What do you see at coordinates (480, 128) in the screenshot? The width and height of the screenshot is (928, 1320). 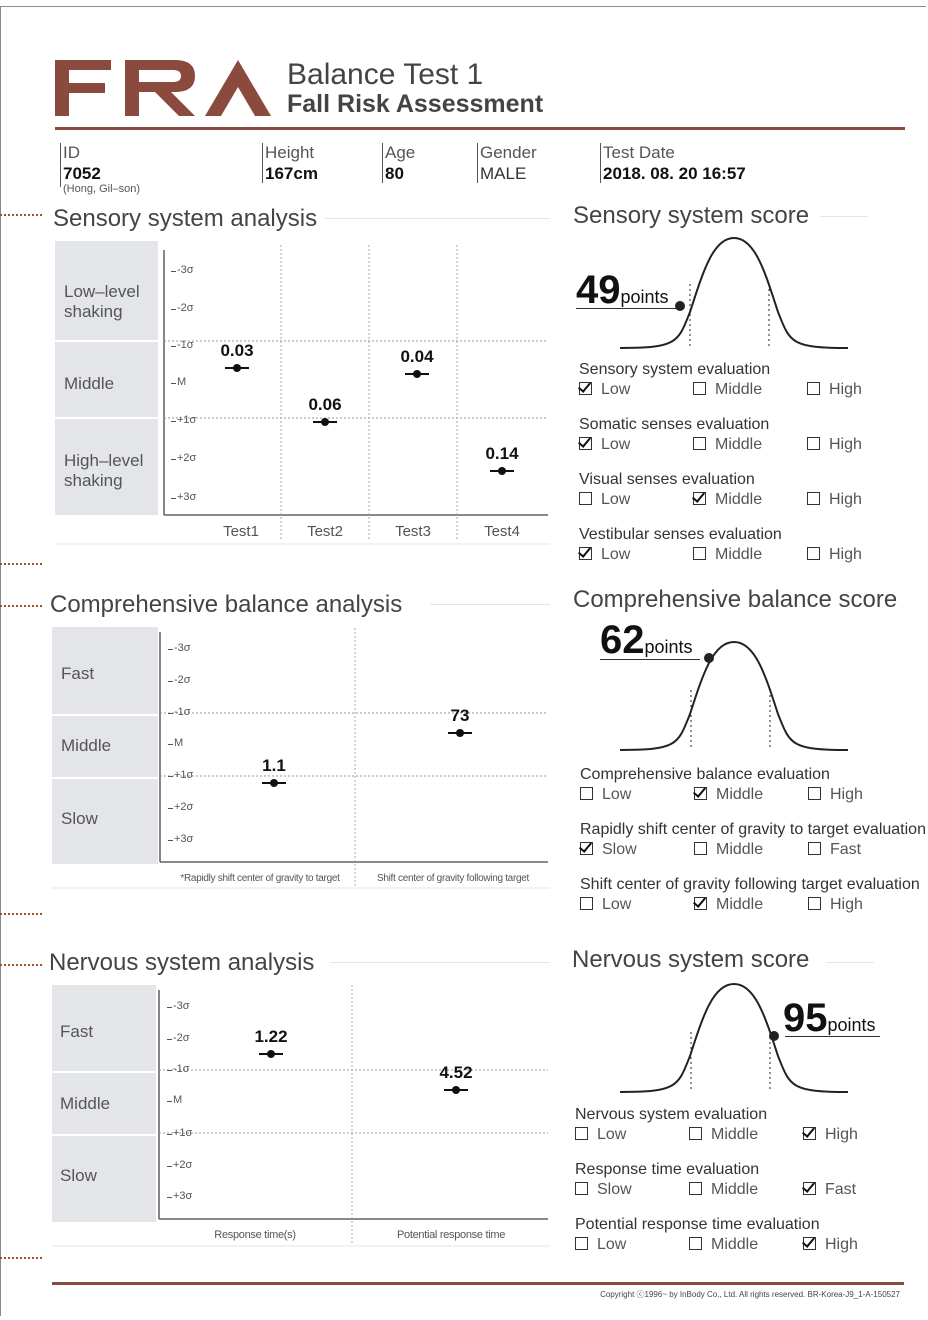 I see `header-rule` at bounding box center [480, 128].